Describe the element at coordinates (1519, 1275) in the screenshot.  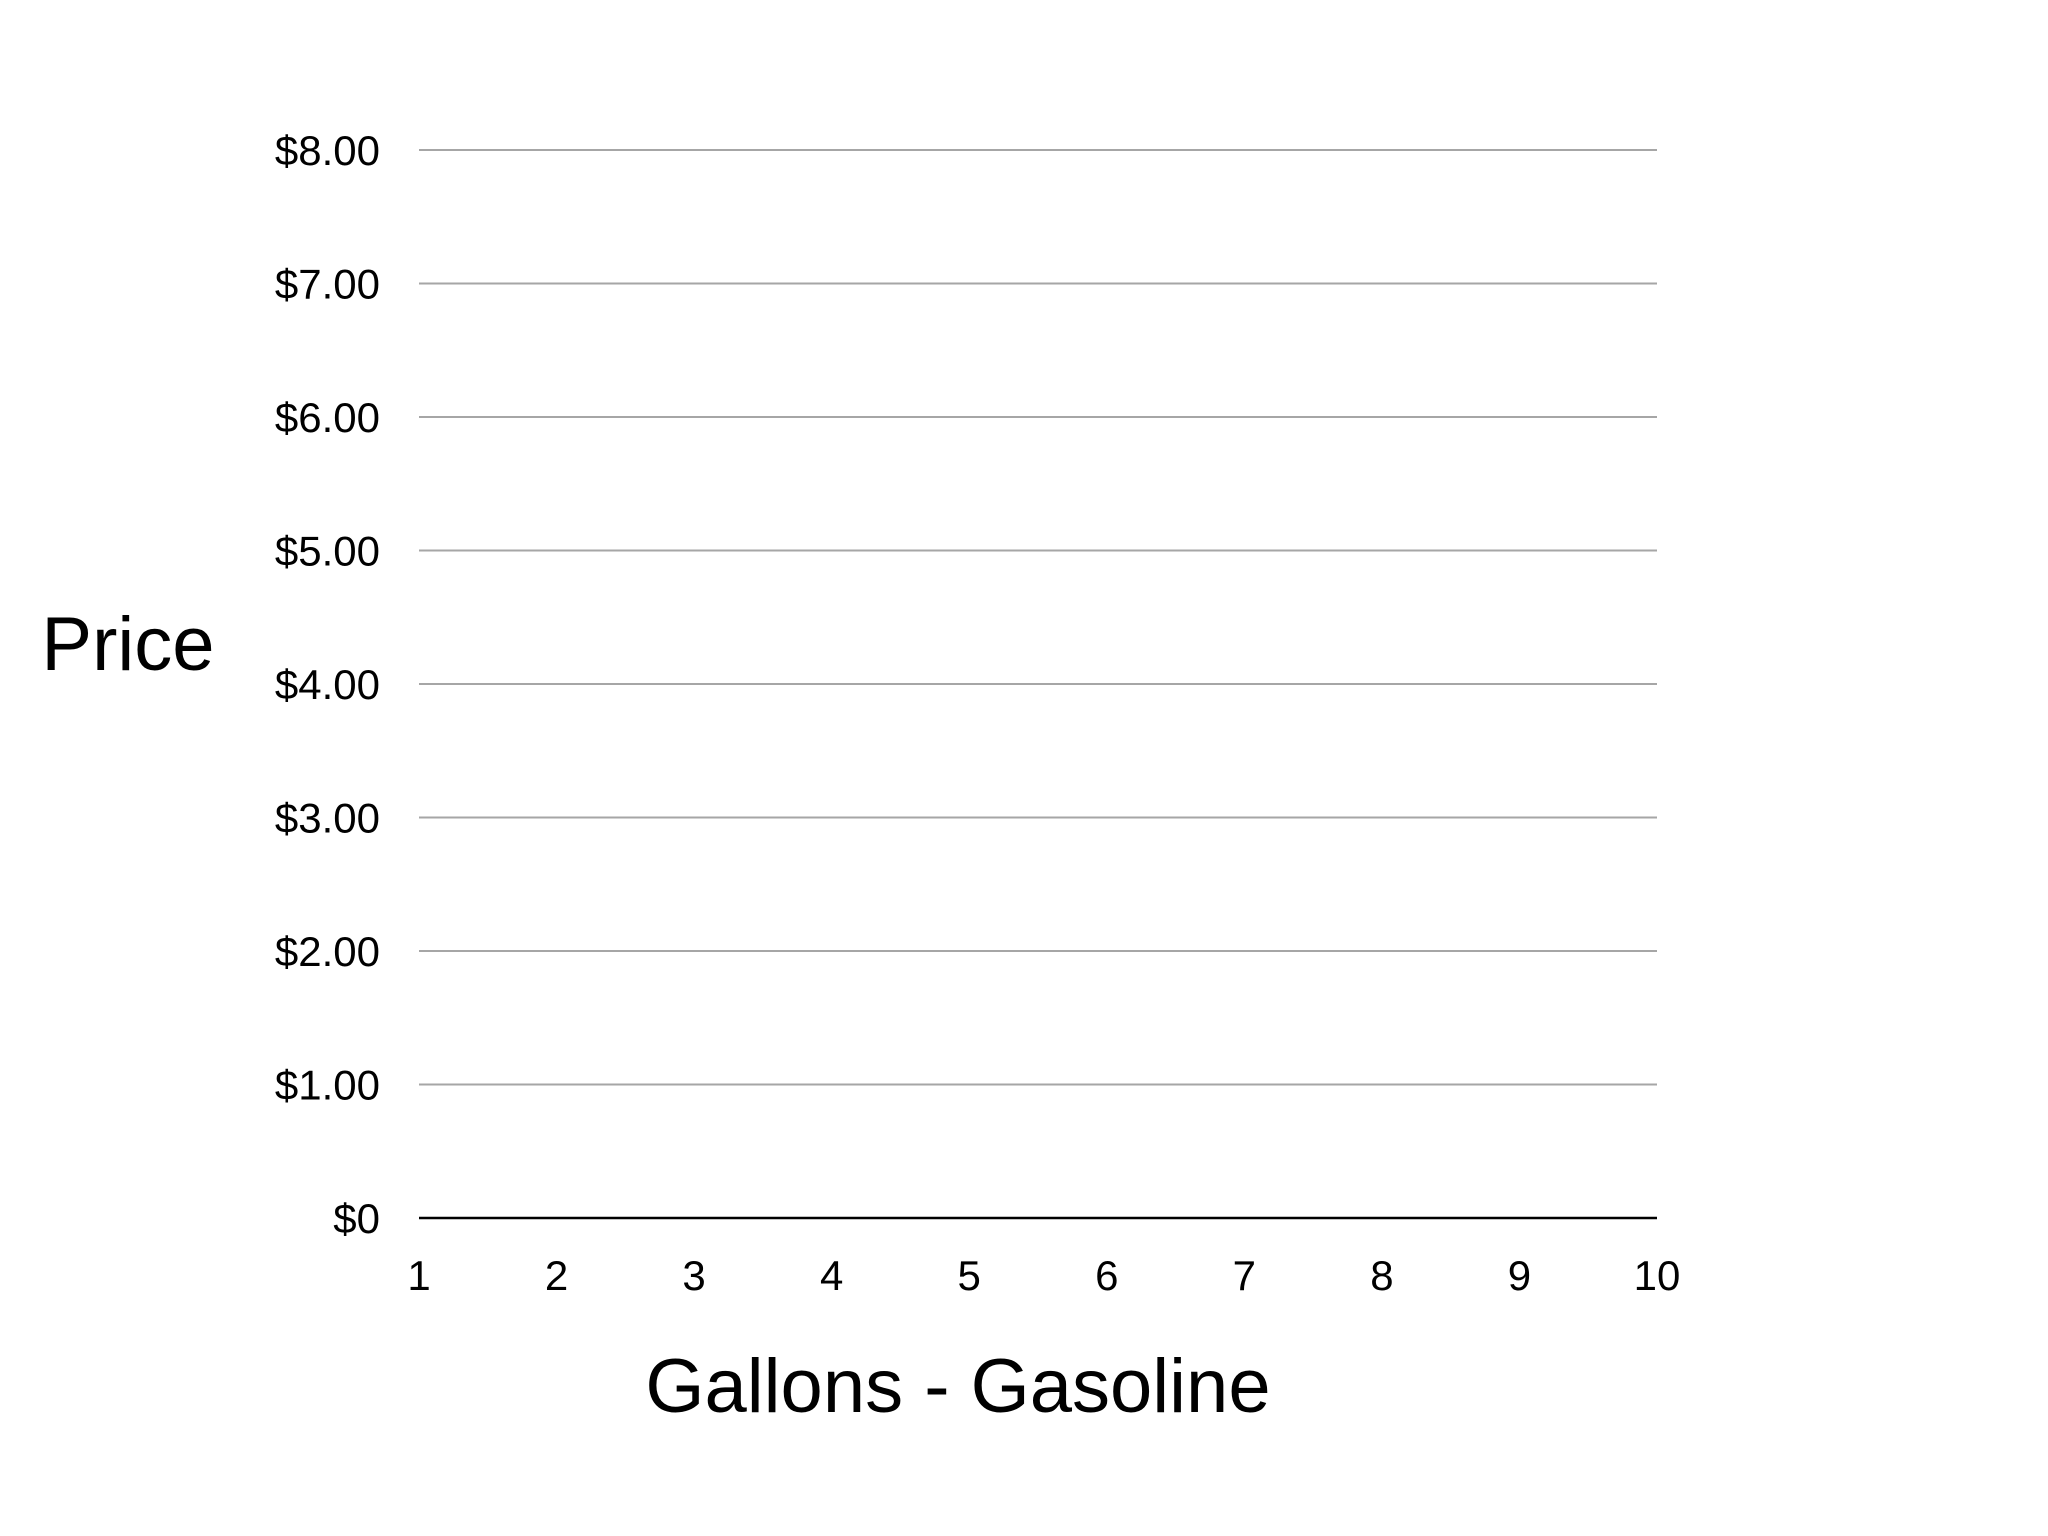
I see `x-tick-label: 9` at that location.